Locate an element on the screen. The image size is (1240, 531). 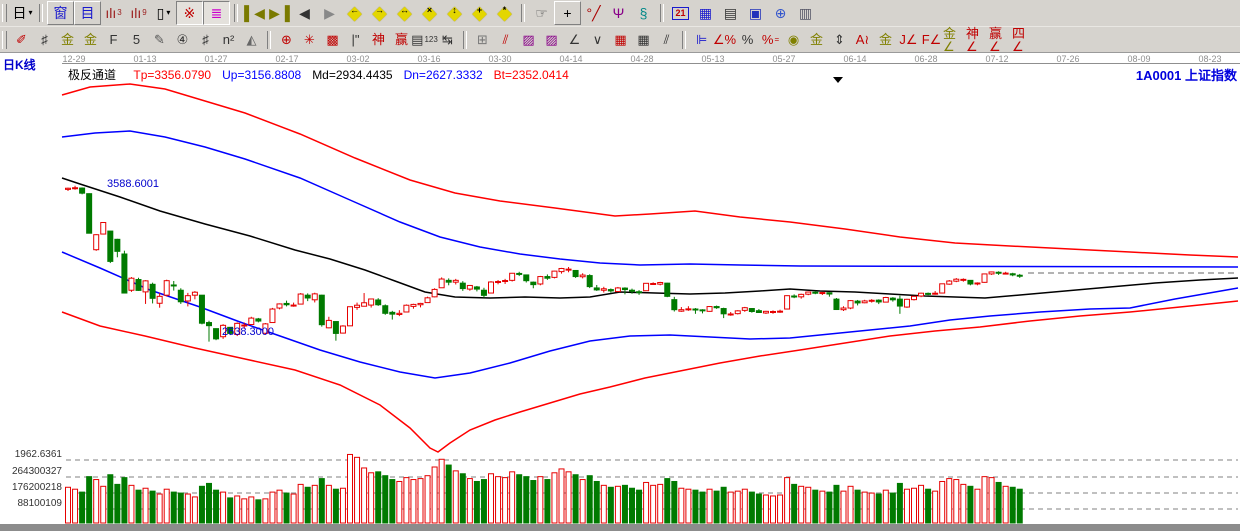
info-board-icon: 目 is located at coordinates (87, 13).